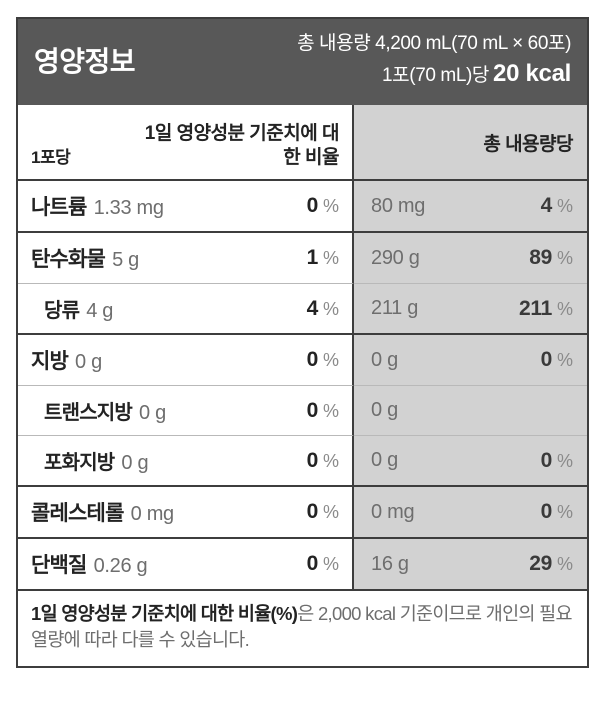  What do you see at coordinates (312, 308) in the screenshot?
I see `daily-value-number: 4` at bounding box center [312, 308].